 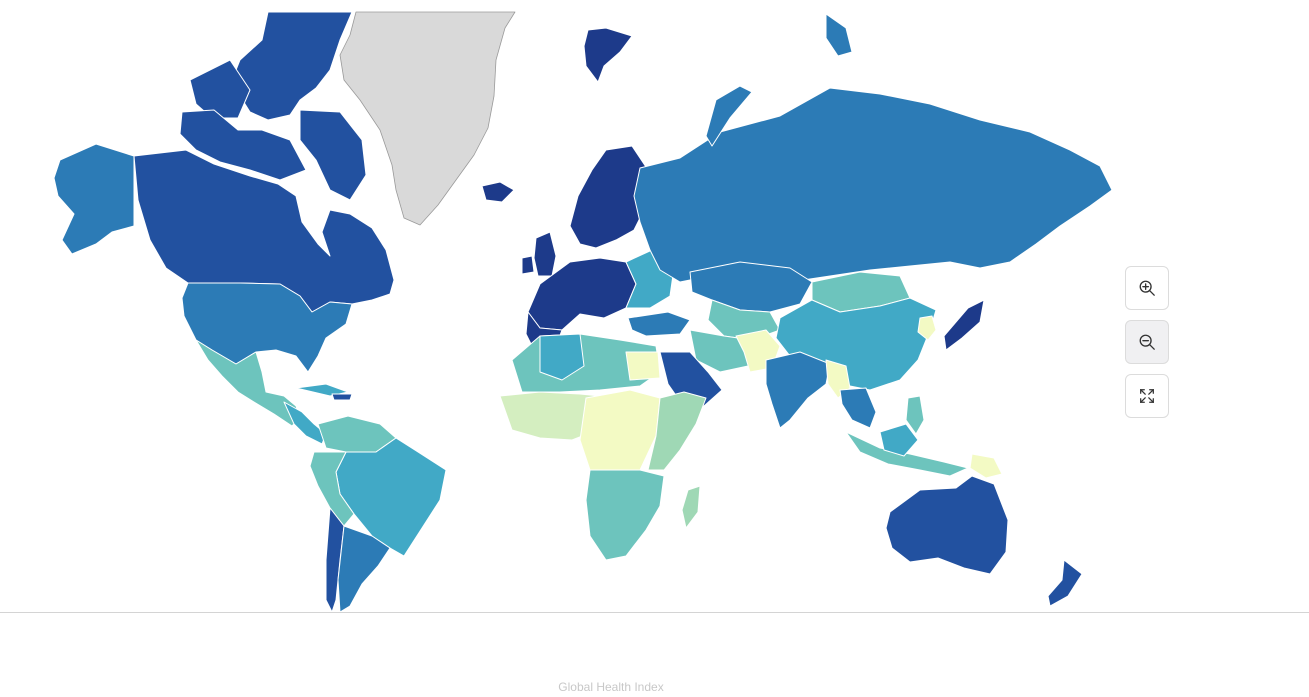 I want to click on region-canada-arctic, so click(x=292, y=66).